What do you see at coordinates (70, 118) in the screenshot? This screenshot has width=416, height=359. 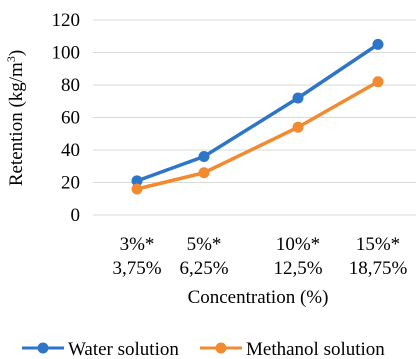 I see `y-tick-label: 60` at bounding box center [70, 118].